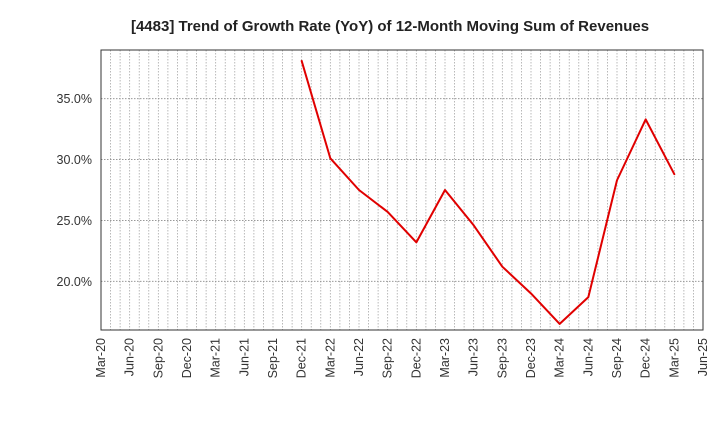 The height and width of the screenshot is (440, 720). I want to click on x-tick-label: Jun-22, so click(359, 357).